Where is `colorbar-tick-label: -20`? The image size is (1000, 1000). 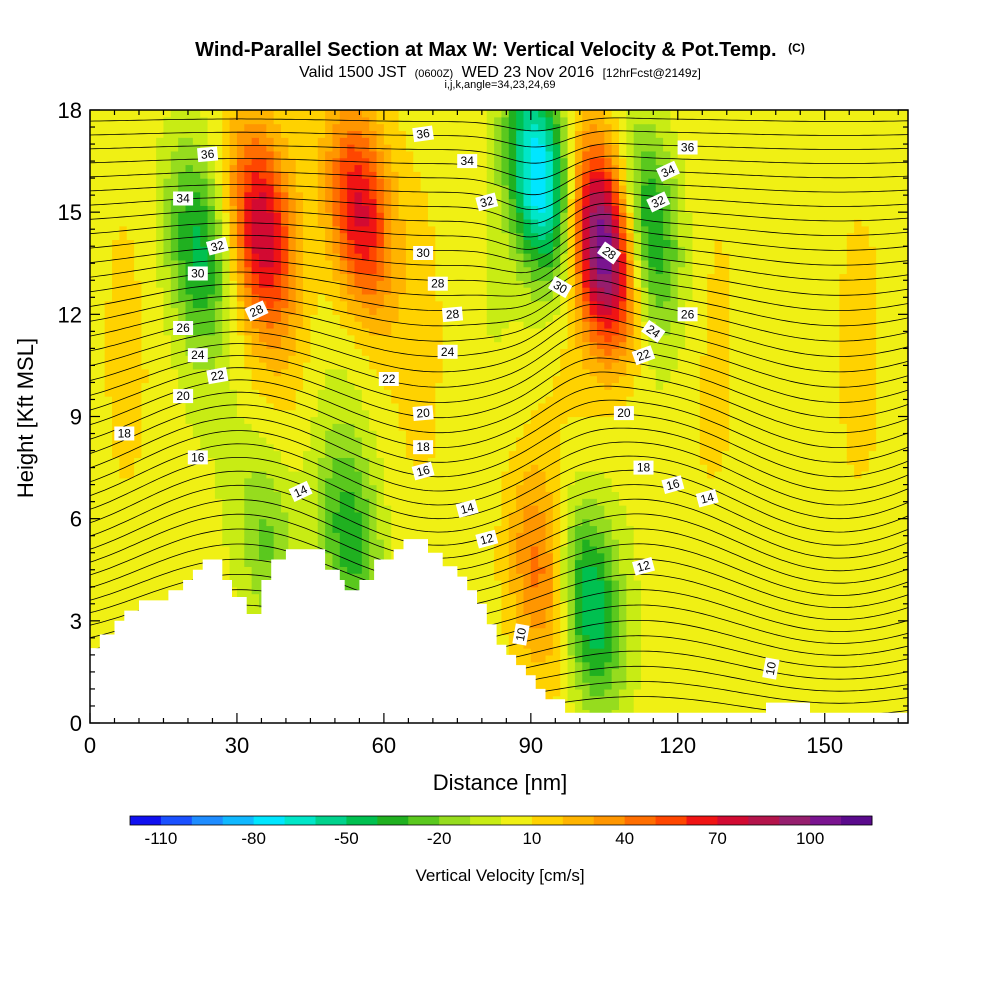 colorbar-tick-label: -20 is located at coordinates (439, 838).